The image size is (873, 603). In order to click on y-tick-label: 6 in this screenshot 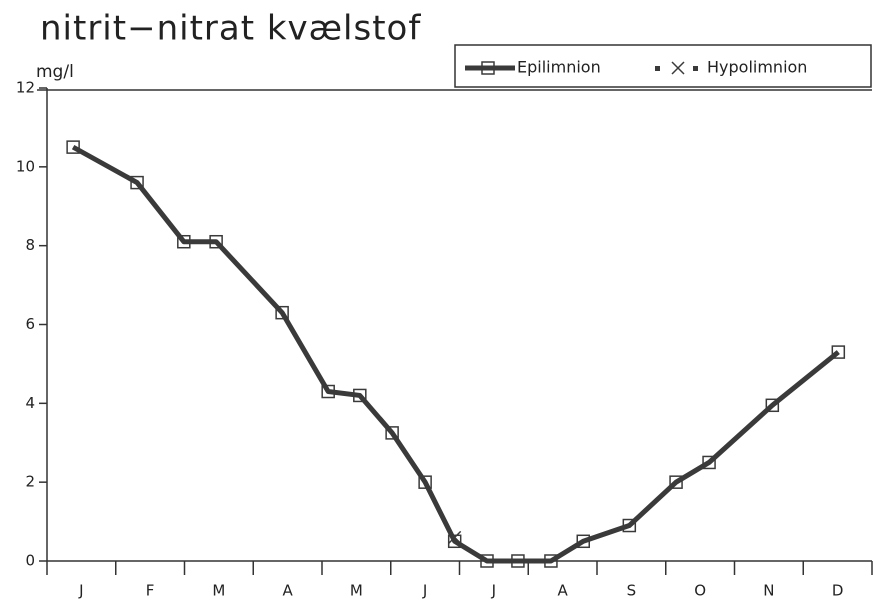, I will do `click(30, 324)`.